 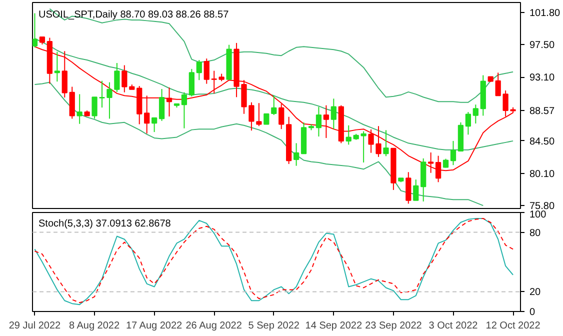 I want to click on y-tick-label: 20, so click(x=536, y=292).